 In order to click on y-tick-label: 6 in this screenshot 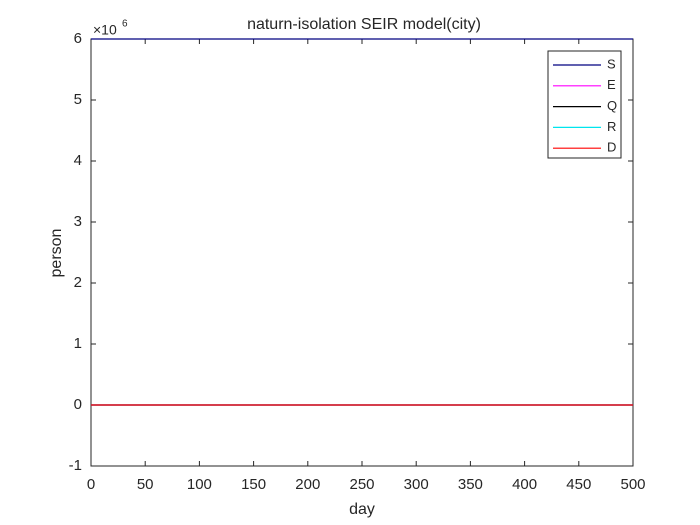, I will do `click(78, 38)`.